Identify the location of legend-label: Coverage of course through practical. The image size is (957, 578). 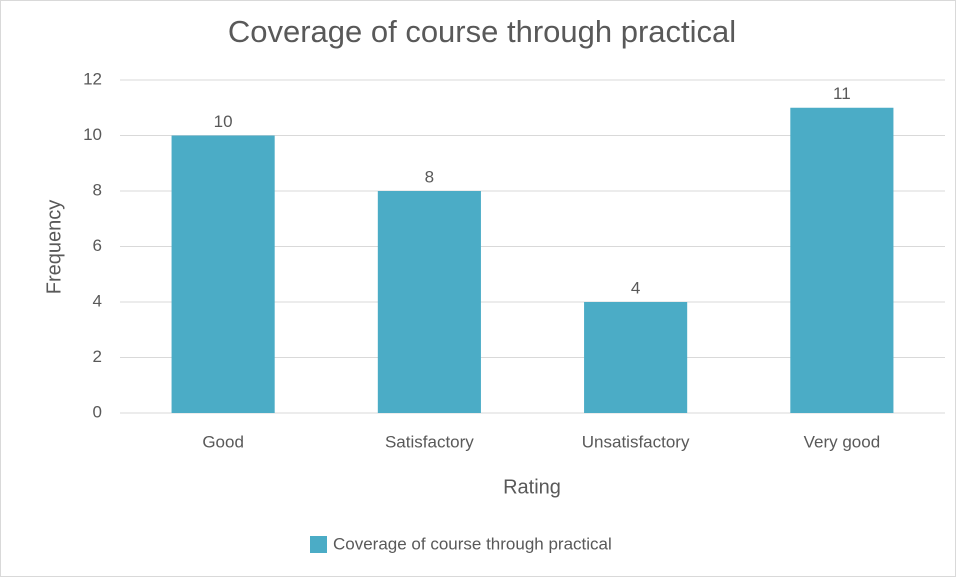
(472, 543).